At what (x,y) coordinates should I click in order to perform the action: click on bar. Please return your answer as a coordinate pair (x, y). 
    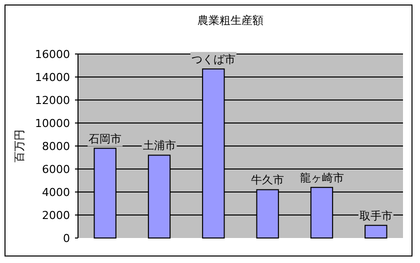
    Looking at the image, I should click on (376, 231).